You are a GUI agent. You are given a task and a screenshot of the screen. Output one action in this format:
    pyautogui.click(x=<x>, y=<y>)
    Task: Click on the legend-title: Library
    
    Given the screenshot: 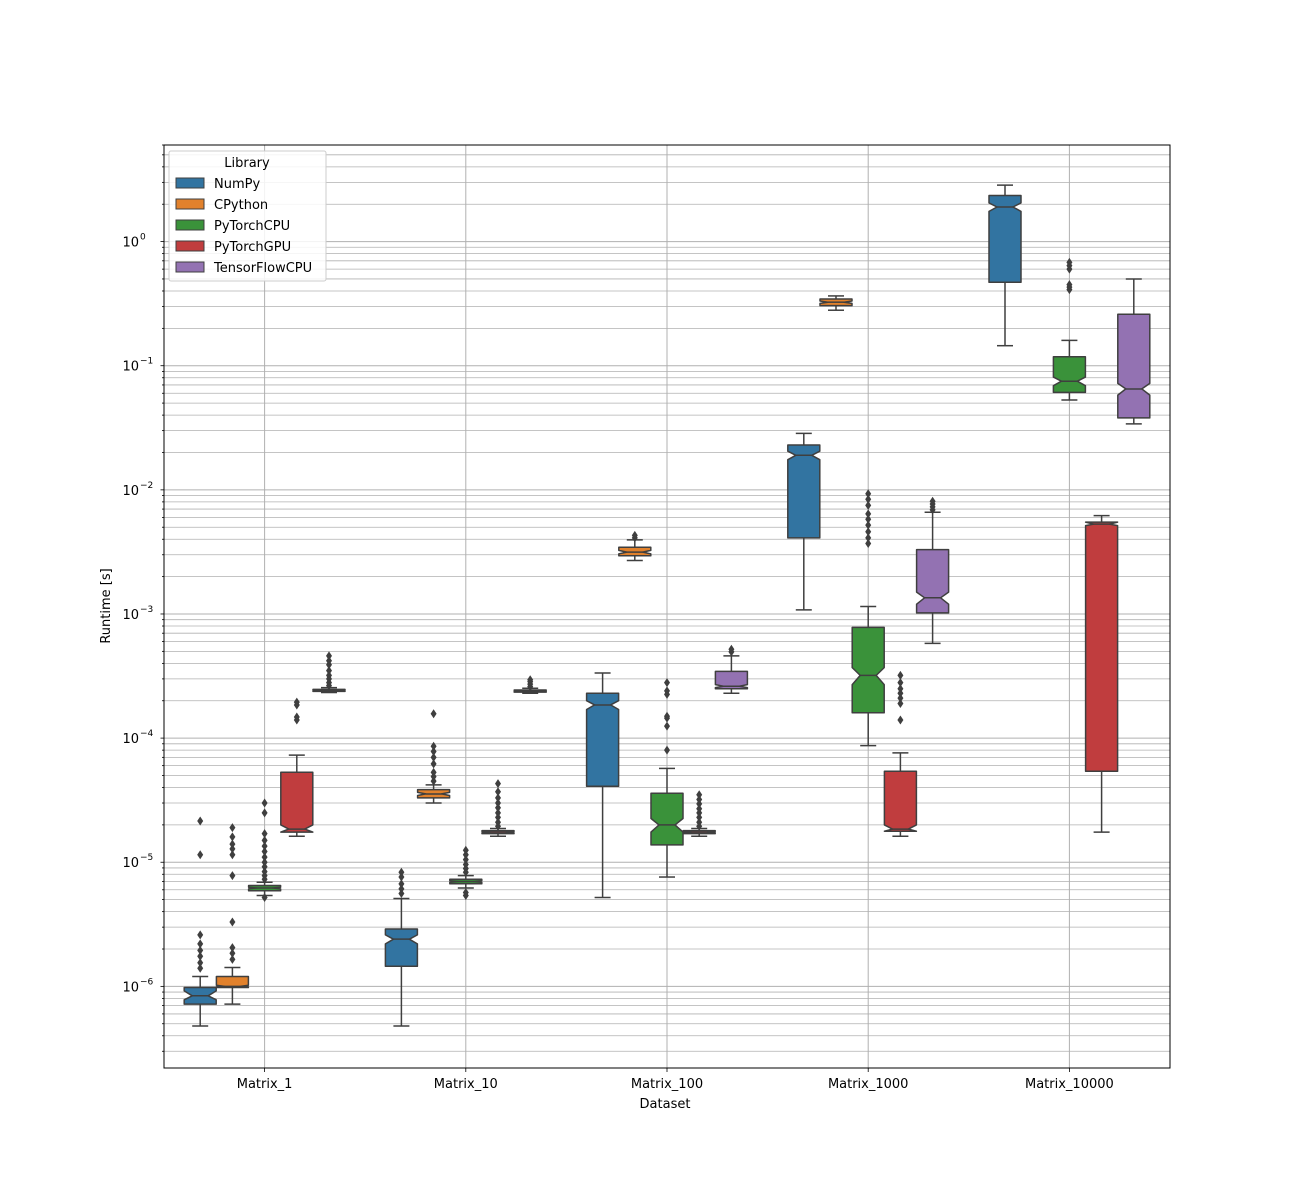 What is the action you would take?
    pyautogui.click(x=247, y=163)
    